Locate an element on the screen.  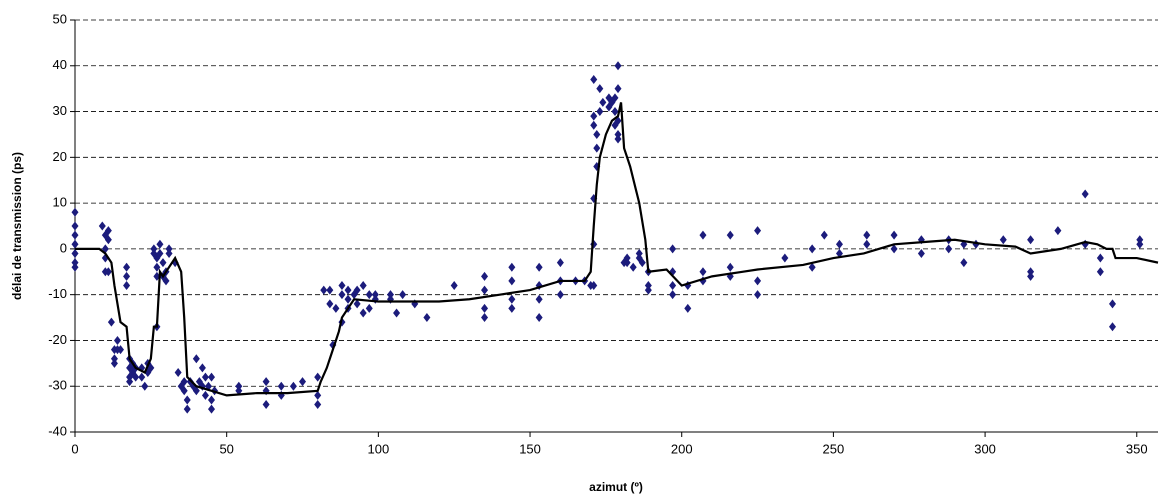
y-tick-label: 0 is located at coordinates (63, 247).